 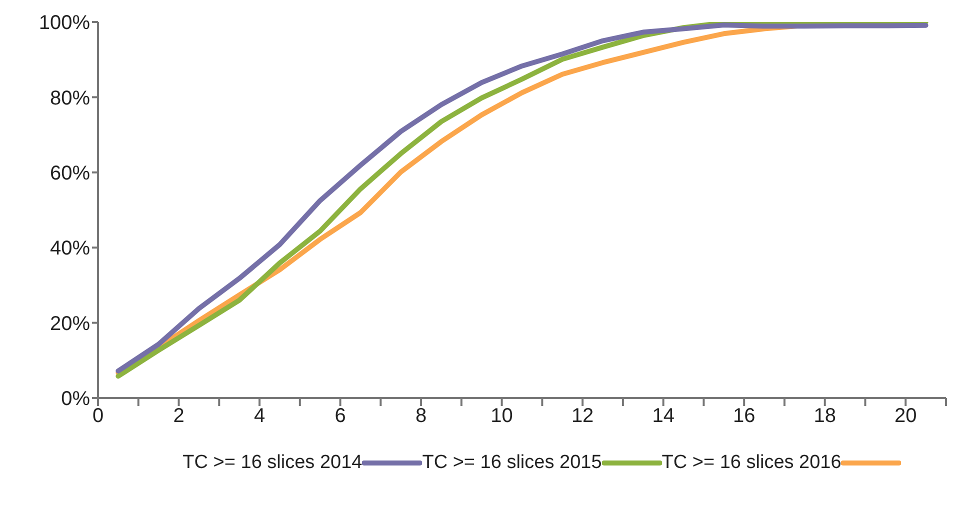 I want to click on y-tick-label: 60%, so click(x=70, y=173).